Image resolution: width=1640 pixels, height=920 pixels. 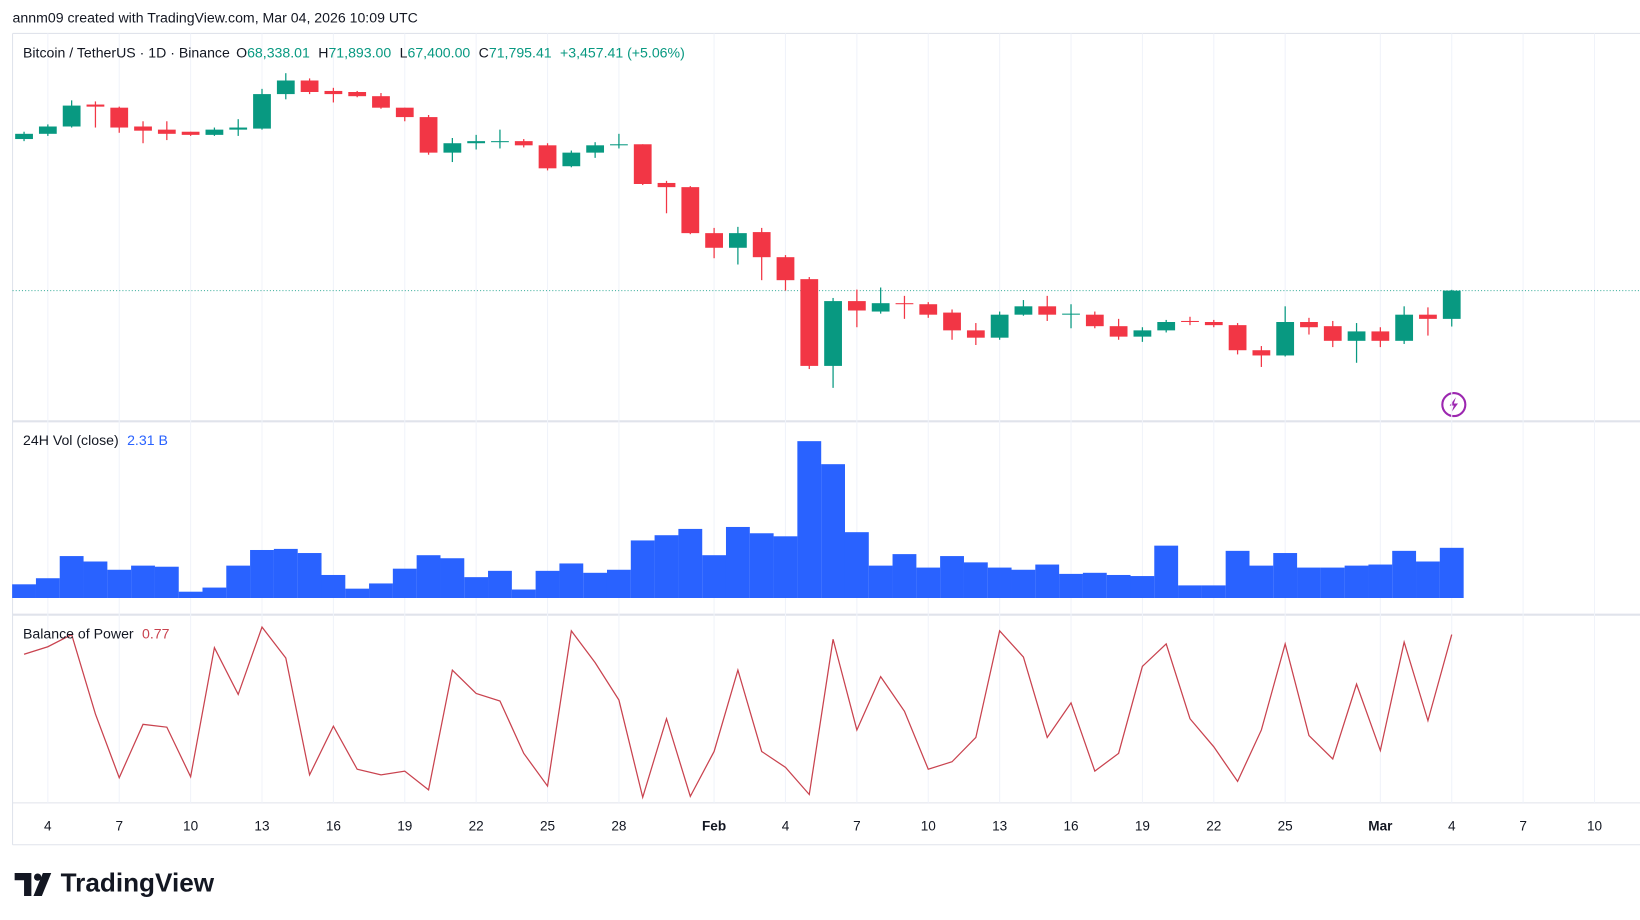 What do you see at coordinates (1380, 826) in the screenshot?
I see `x-tick-label: Mar` at bounding box center [1380, 826].